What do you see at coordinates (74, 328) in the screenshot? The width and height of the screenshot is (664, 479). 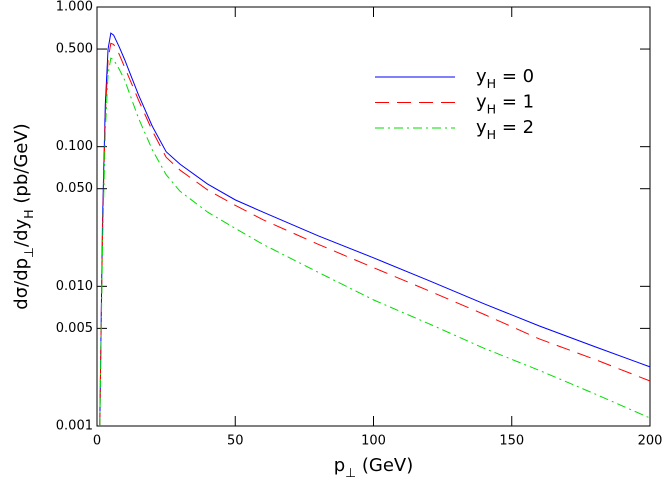 I see `y-tick-label: 0.005` at bounding box center [74, 328].